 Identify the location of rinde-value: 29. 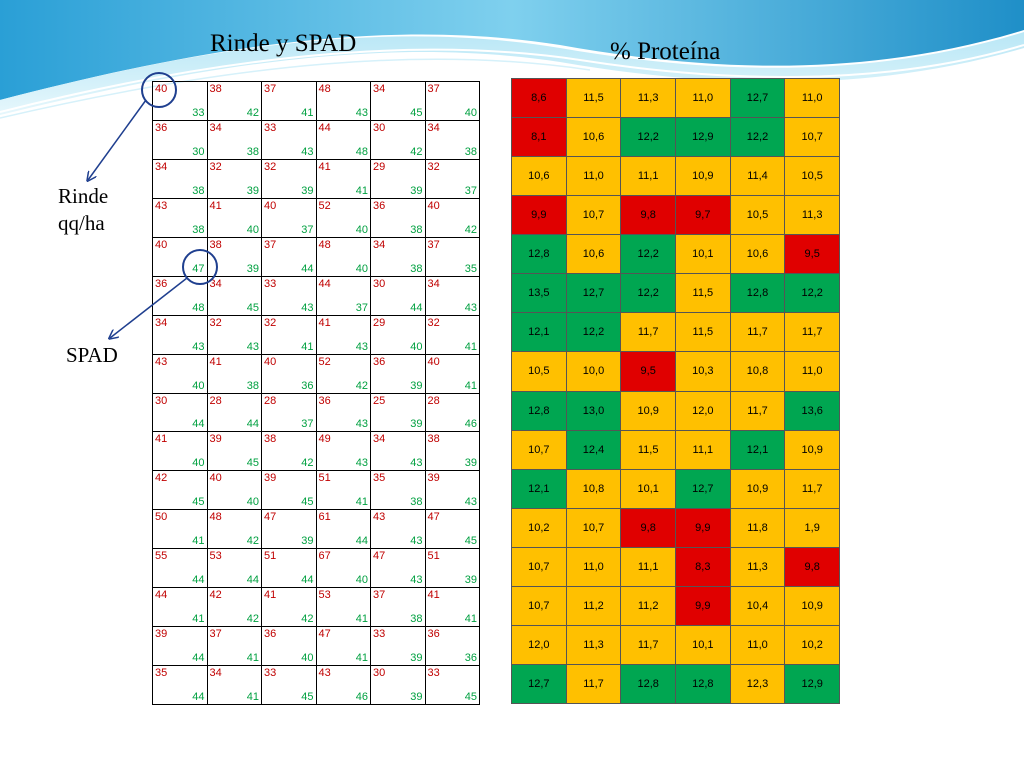
(379, 322).